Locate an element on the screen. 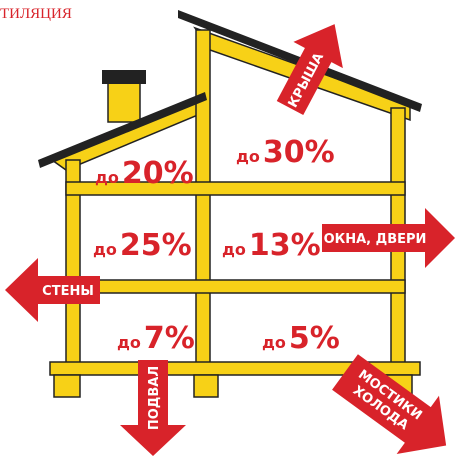 The width and height of the screenshot is (457, 459). arrow-windows: ОКНА, ДВЕРИ is located at coordinates (388, 238).